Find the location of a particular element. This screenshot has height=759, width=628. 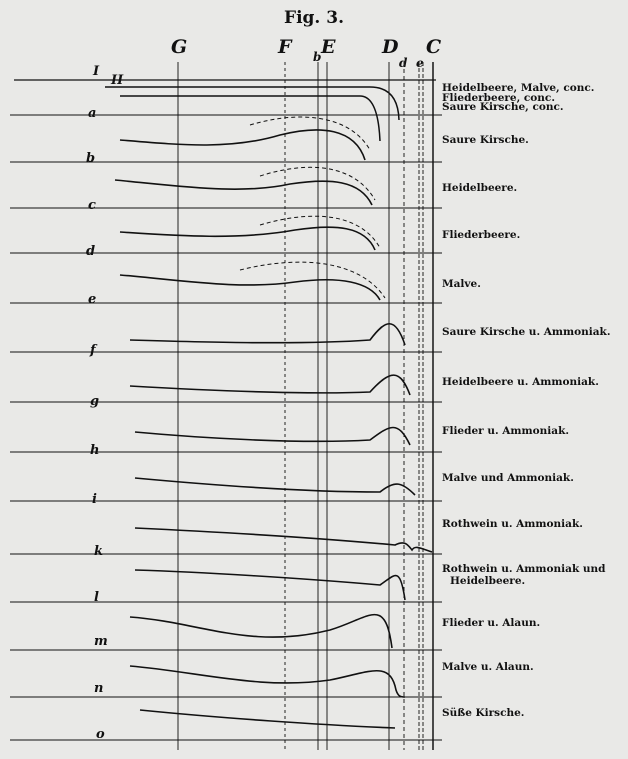

row-letter-e: e is located at coordinates (92, 299).